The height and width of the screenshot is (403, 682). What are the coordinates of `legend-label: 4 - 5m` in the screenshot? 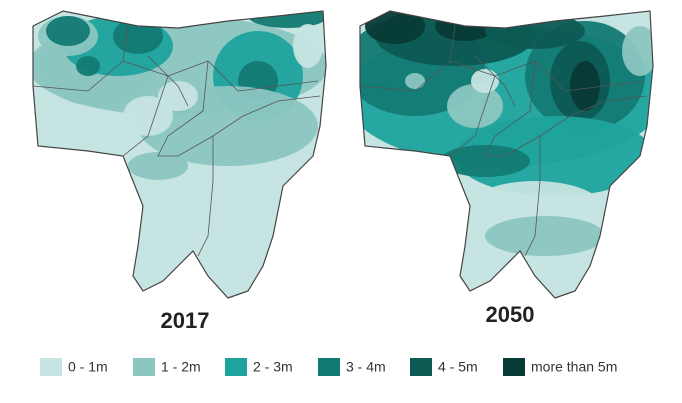 It's located at (458, 367).